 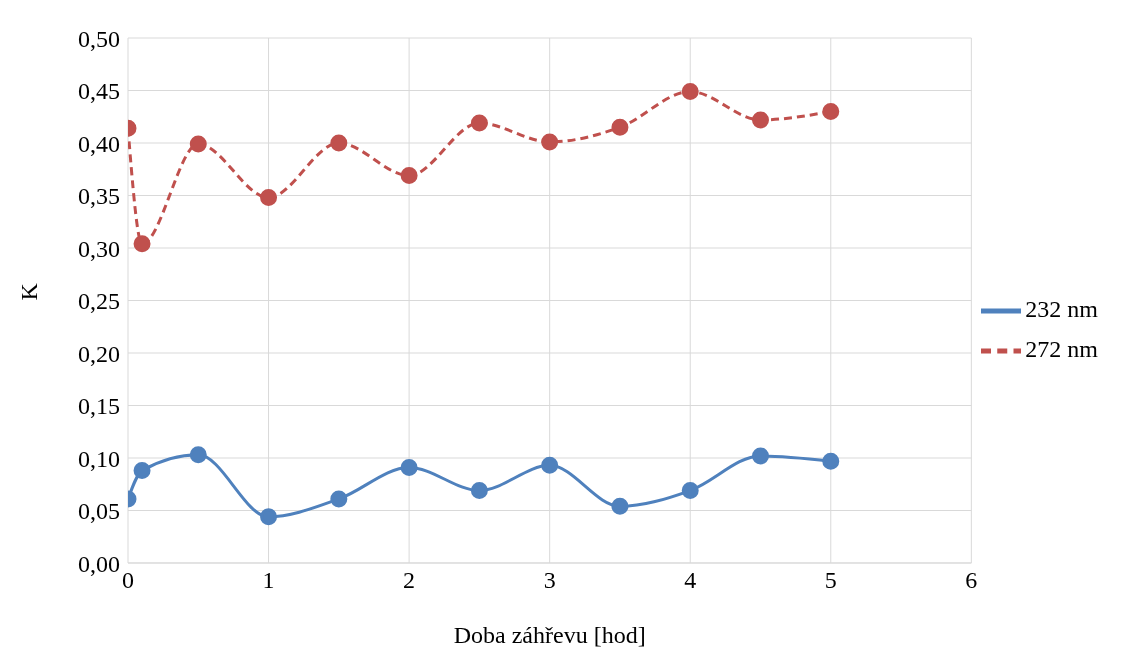 What do you see at coordinates (1061, 308) in the screenshot?
I see `legend-label: 232 nm` at bounding box center [1061, 308].